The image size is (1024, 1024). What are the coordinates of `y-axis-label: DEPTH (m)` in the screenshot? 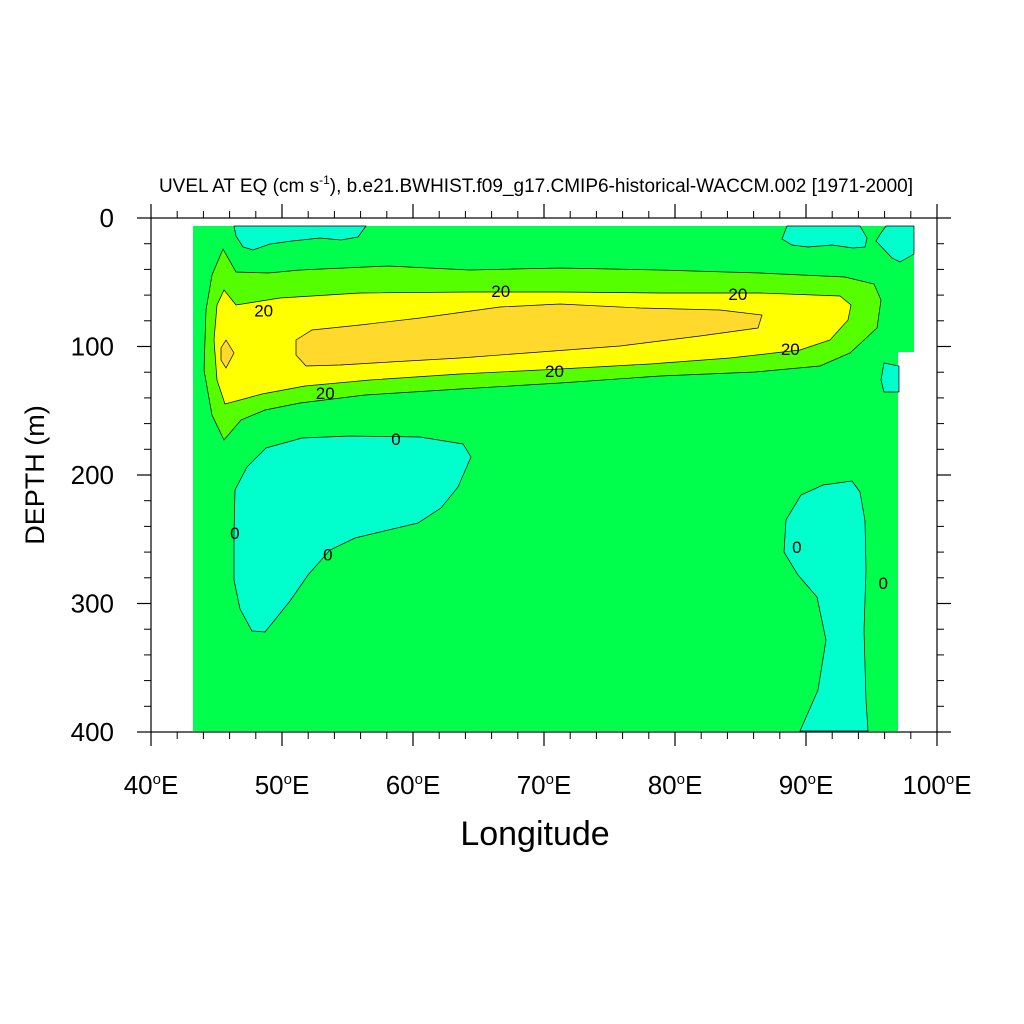 It's located at (35, 474).